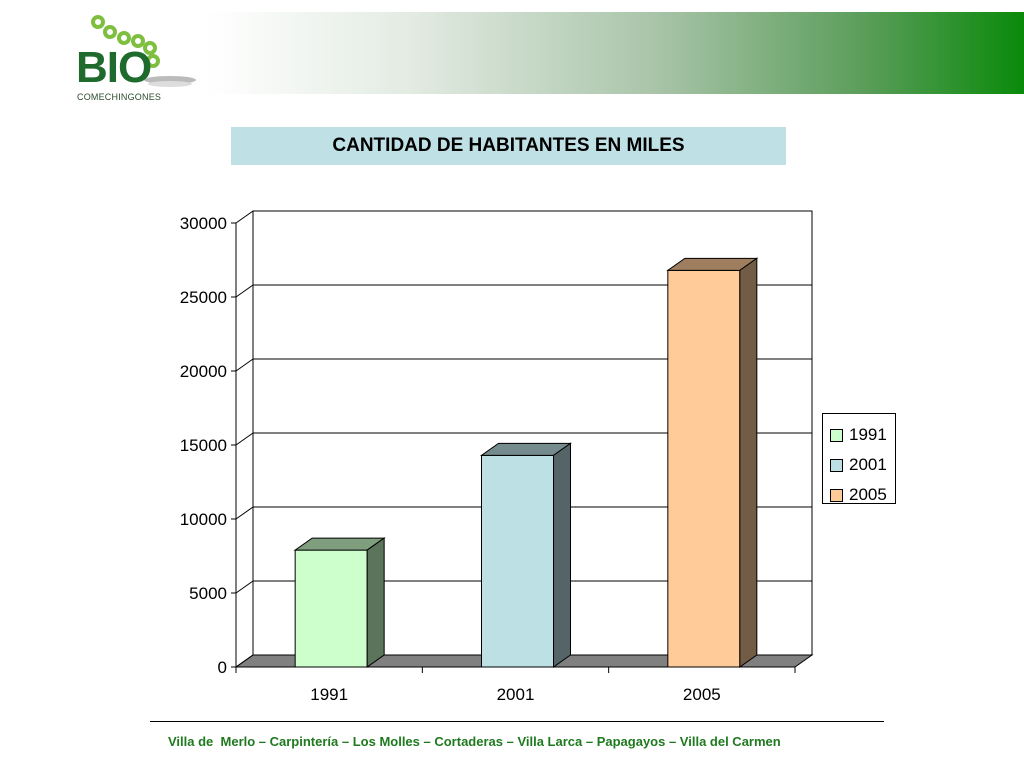  Describe the element at coordinates (868, 464) in the screenshot. I see `legend-label-2001: 2001` at that location.